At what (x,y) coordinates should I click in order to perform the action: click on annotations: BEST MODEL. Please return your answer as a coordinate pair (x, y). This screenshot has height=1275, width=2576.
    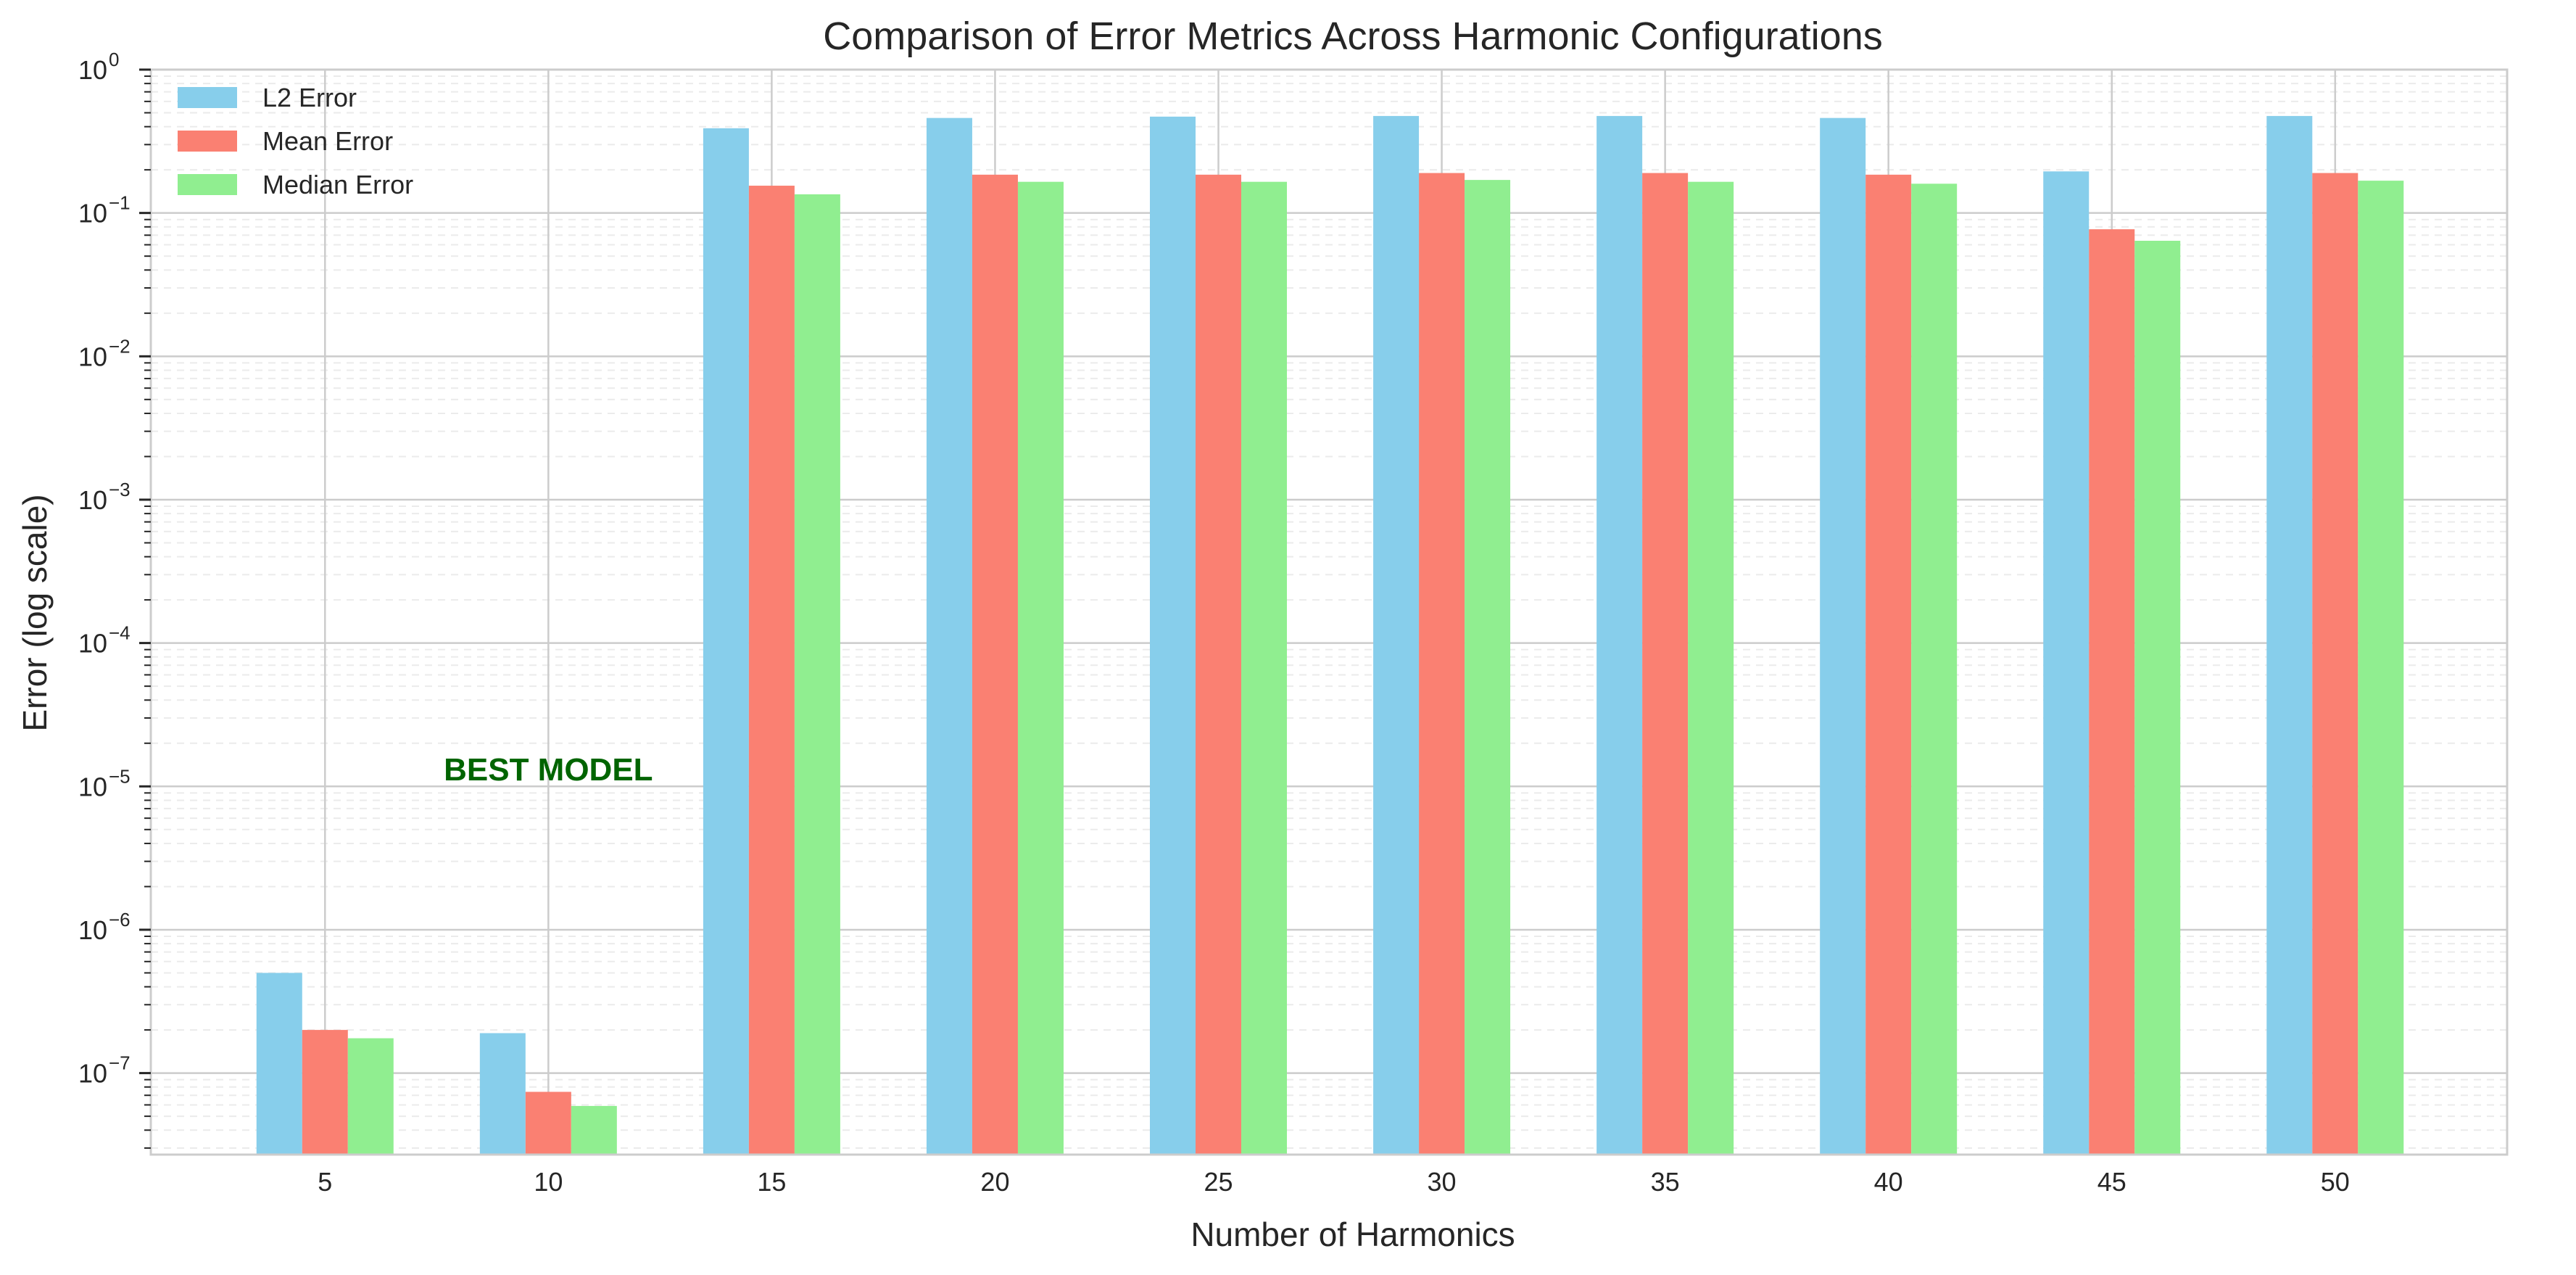
    Looking at the image, I should click on (549, 770).